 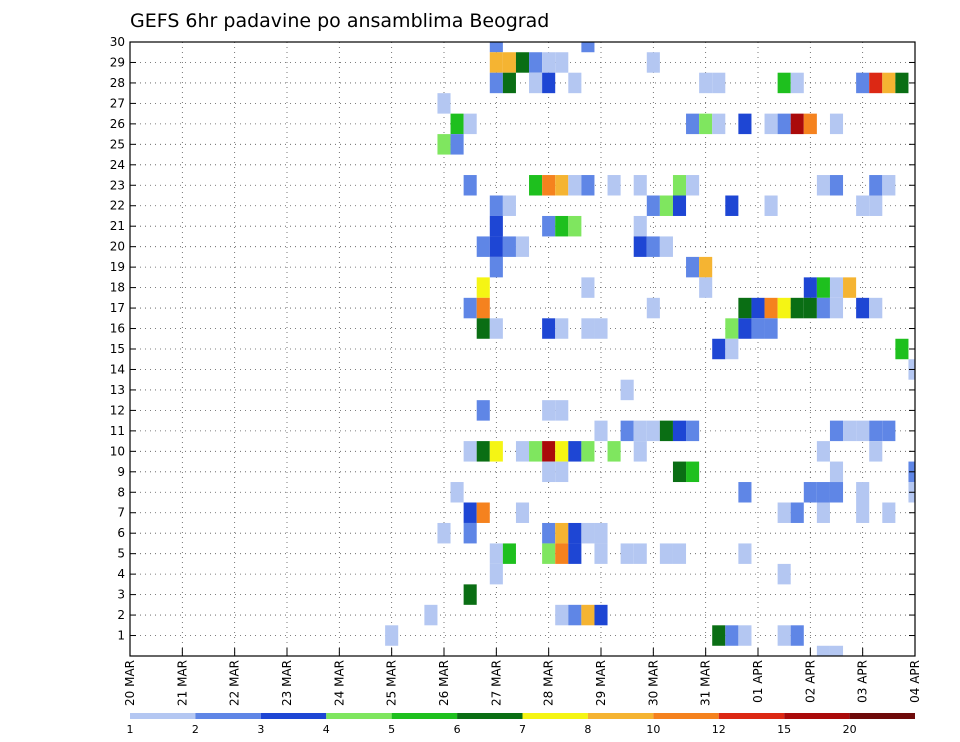 What do you see at coordinates (601, 683) in the screenshot?
I see `x-tick-label: 29 MAR` at bounding box center [601, 683].